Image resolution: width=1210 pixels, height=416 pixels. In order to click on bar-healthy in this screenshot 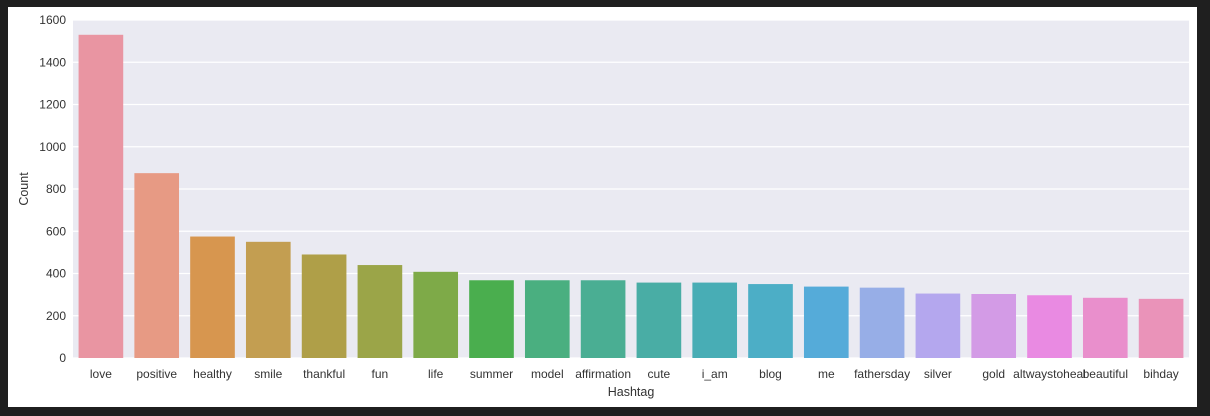, I will do `click(212, 297)`.